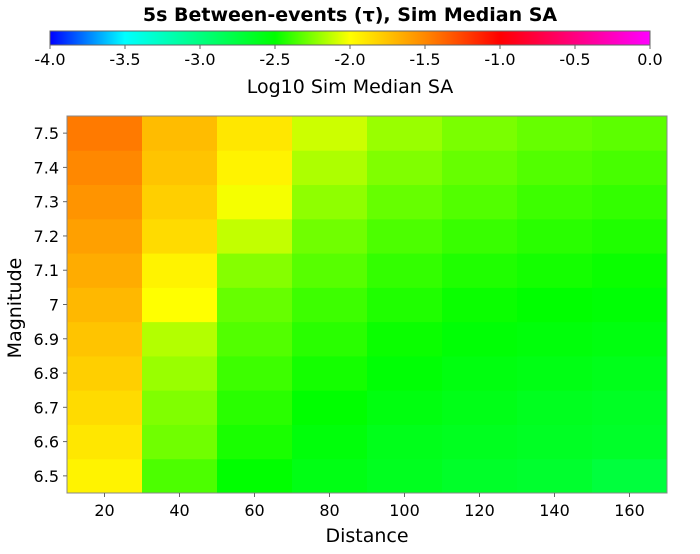 Image resolution: width=700 pixels, height=554 pixels. Describe the element at coordinates (649, 59) in the screenshot. I see `colorbar-tick-label: 0.0` at that location.